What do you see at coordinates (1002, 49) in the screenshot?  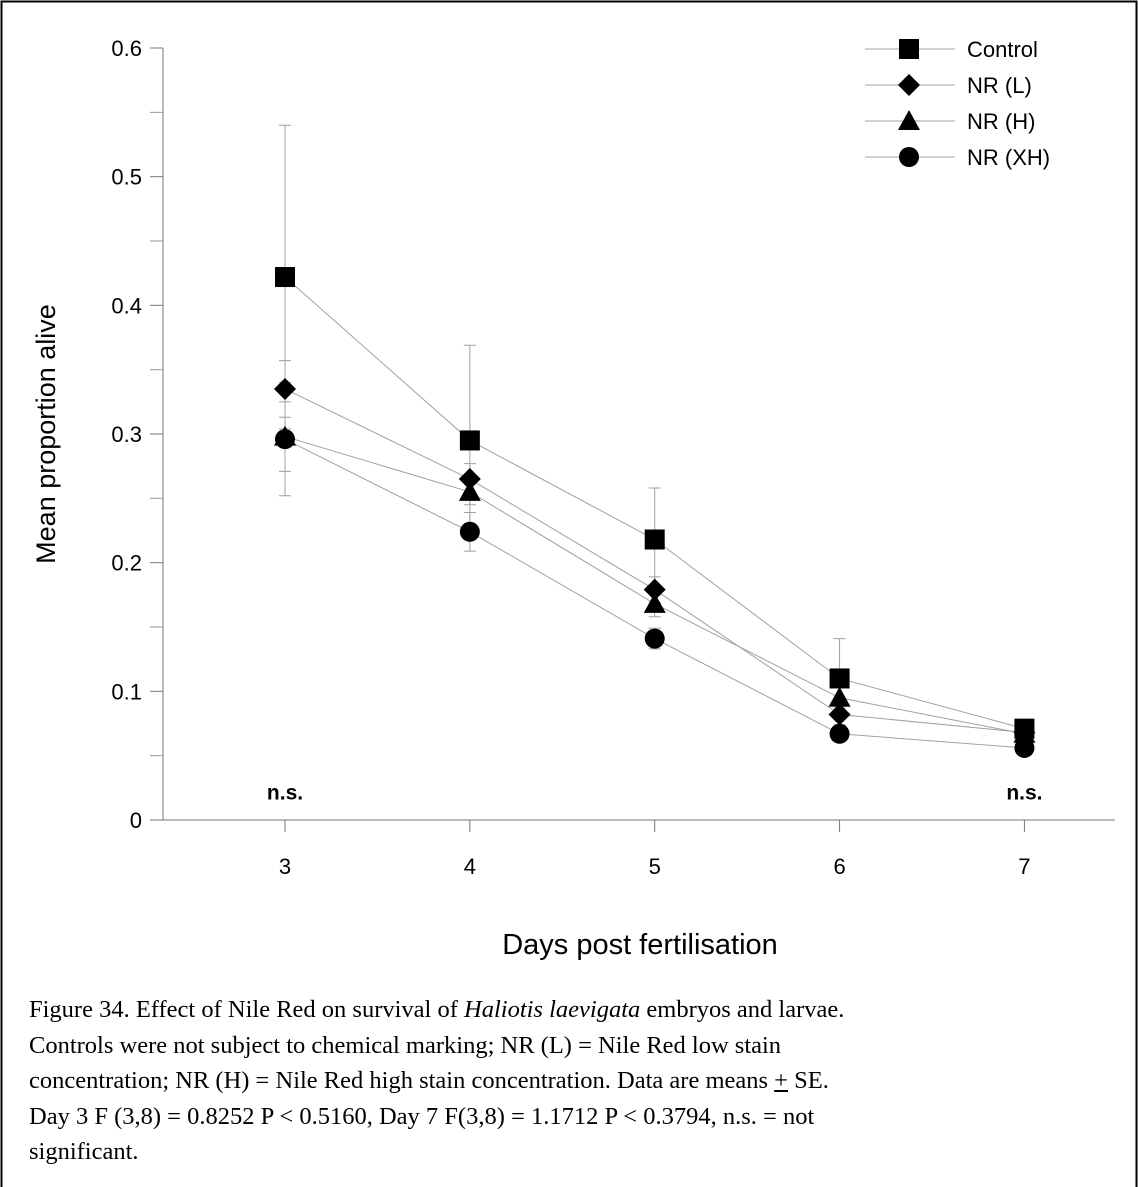 I see `legend-label: Control` at bounding box center [1002, 49].